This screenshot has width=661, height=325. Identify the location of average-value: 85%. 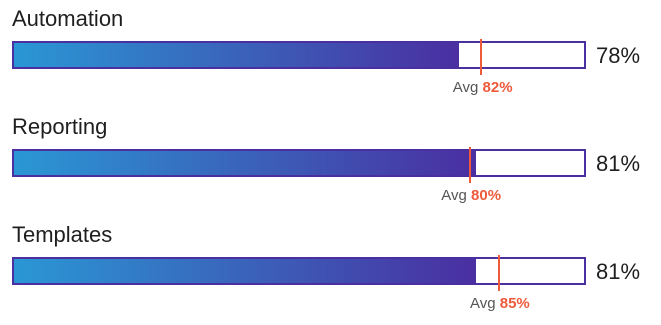
(514, 303).